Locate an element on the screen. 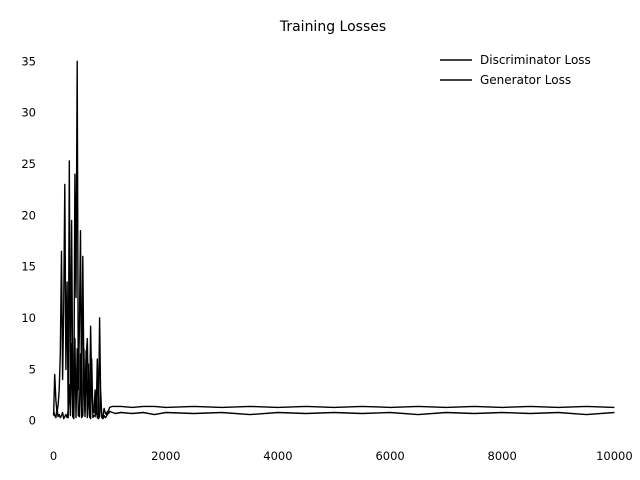 The height and width of the screenshot is (480, 640). x-tick-label: 4000 is located at coordinates (277, 456).